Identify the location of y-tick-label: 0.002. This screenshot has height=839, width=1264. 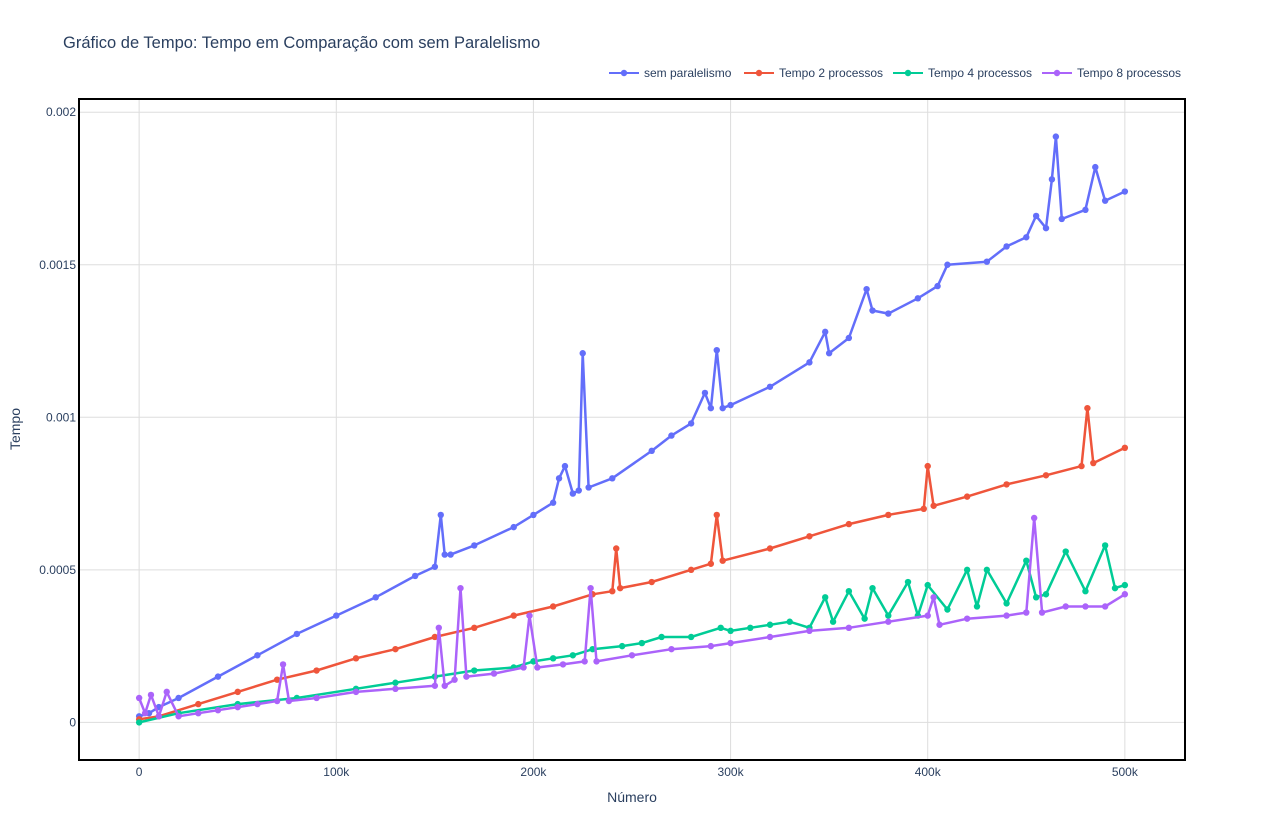
(61, 112).